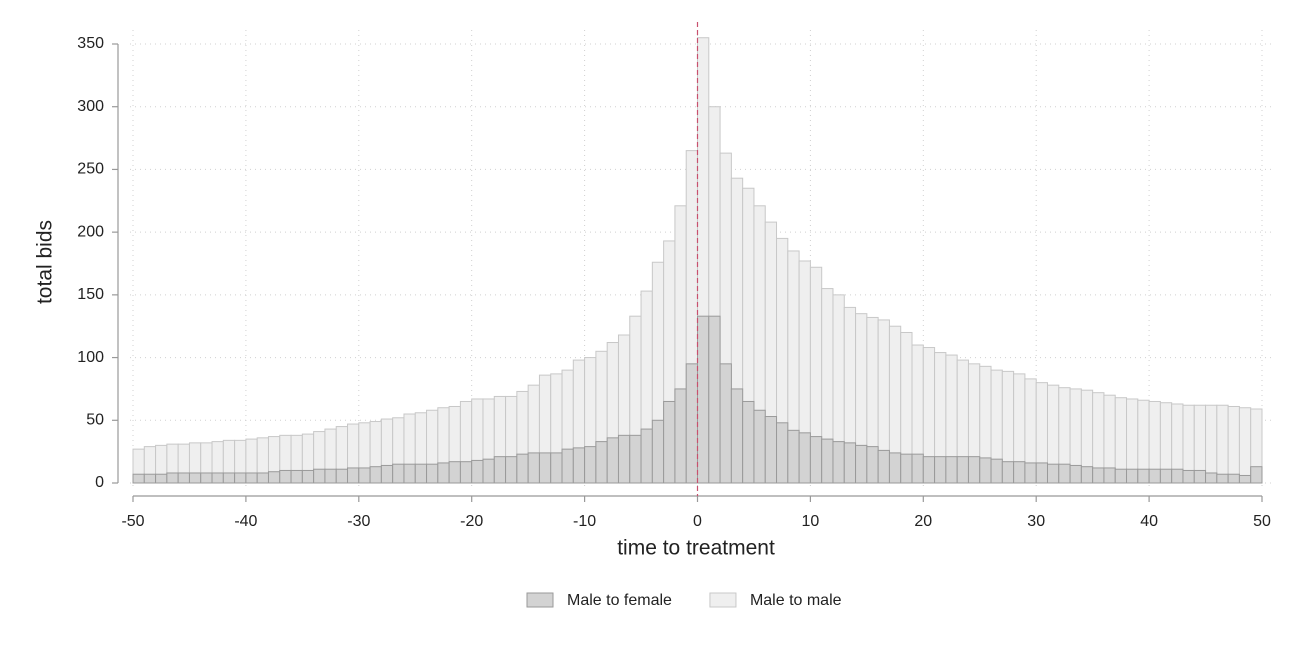 This screenshot has width=1300, height=650. Describe the element at coordinates (796, 600) in the screenshot. I see `legend-label: Male to male` at that location.